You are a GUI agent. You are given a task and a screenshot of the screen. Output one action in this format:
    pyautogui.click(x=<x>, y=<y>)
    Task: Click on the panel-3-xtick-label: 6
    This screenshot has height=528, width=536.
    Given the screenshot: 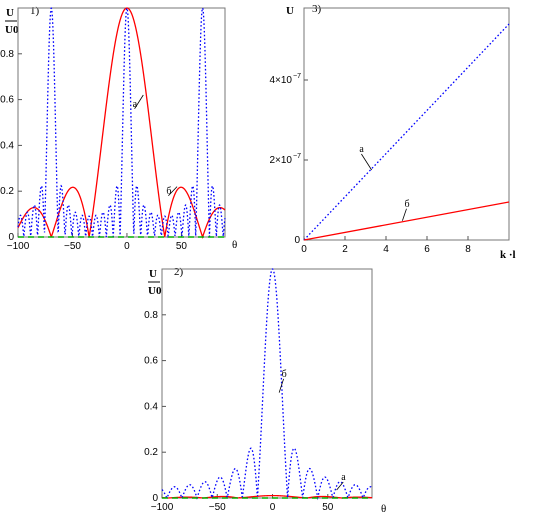 What is the action you would take?
    pyautogui.click(x=427, y=249)
    